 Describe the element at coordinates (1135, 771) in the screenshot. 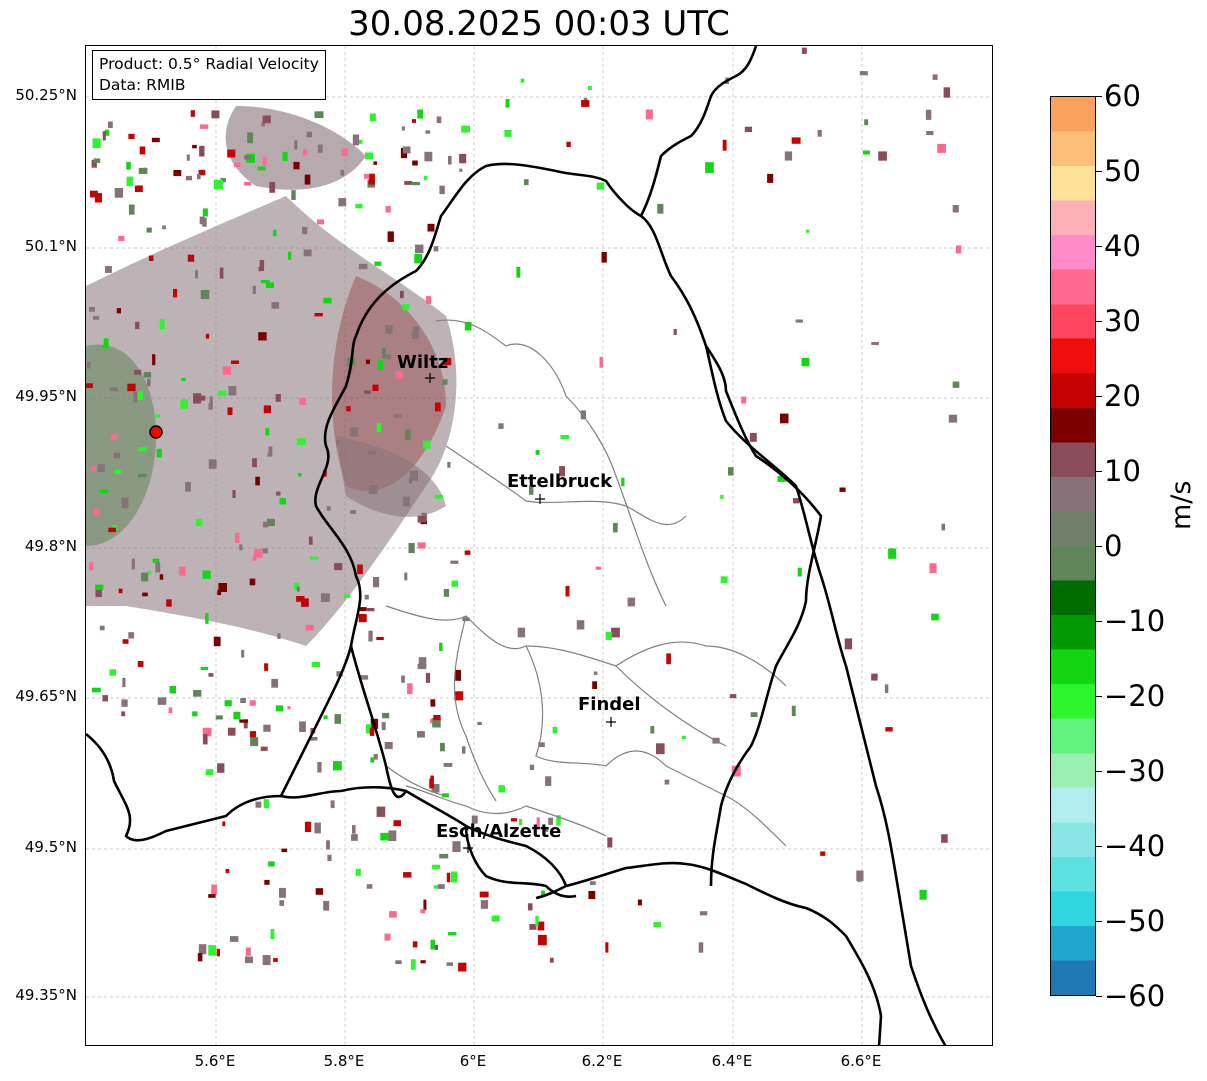

I see `colorbar-tick-label: −30` at that location.